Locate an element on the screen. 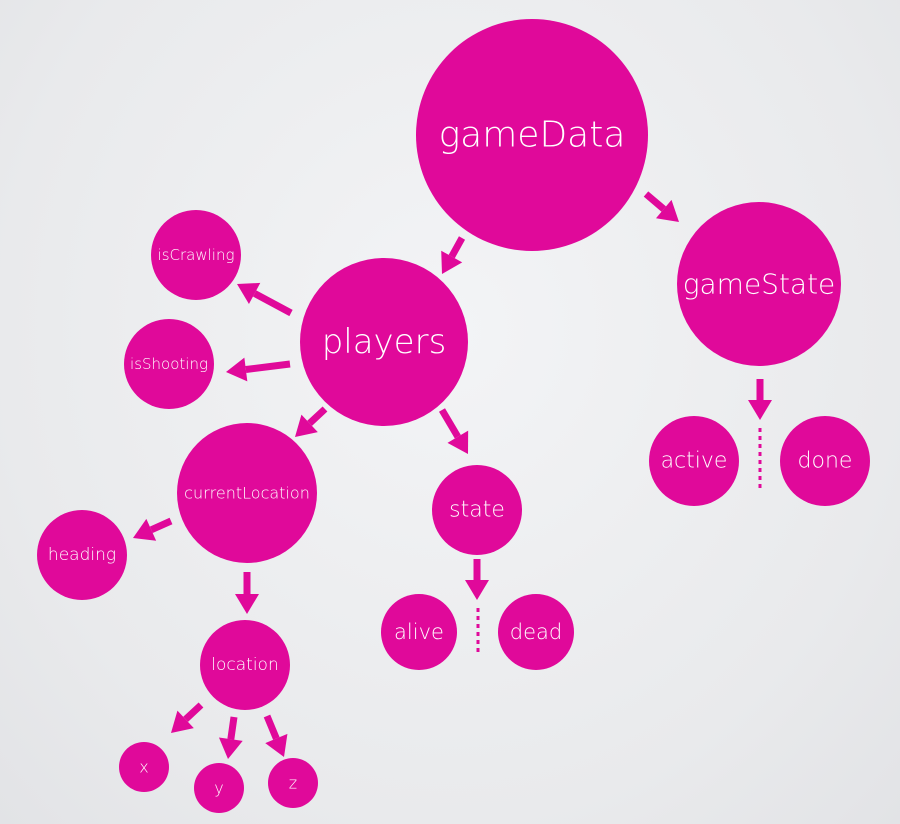 This screenshot has width=900, height=824. node-label: state is located at coordinates (477, 510).